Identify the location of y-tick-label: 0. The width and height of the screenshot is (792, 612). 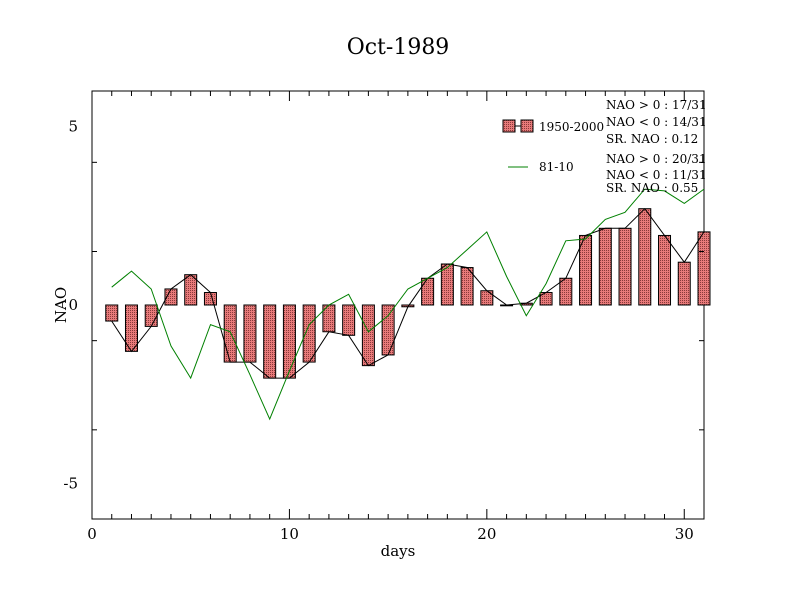
(73, 305).